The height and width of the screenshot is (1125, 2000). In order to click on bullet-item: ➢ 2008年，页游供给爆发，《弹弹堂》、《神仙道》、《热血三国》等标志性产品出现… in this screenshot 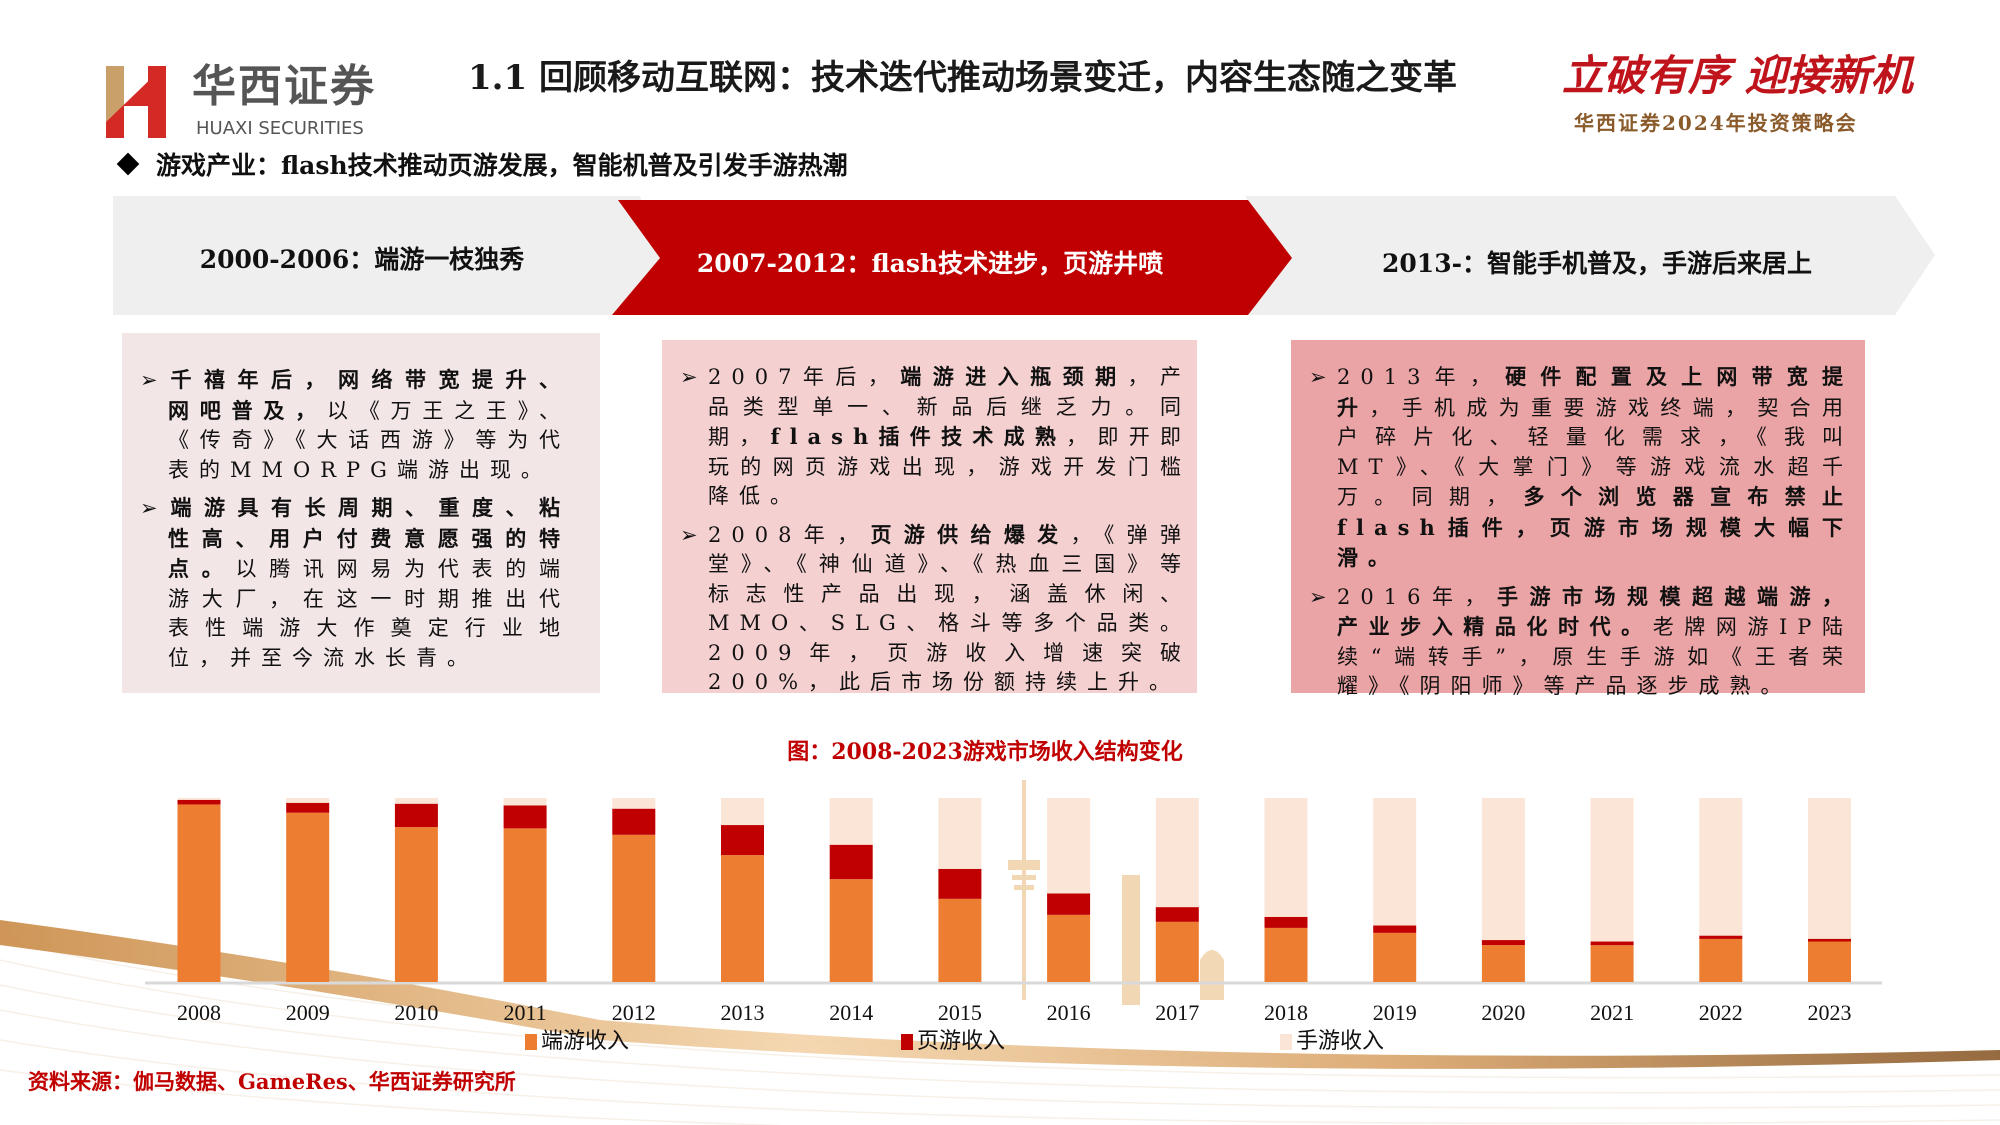, I will do `click(935, 609)`.